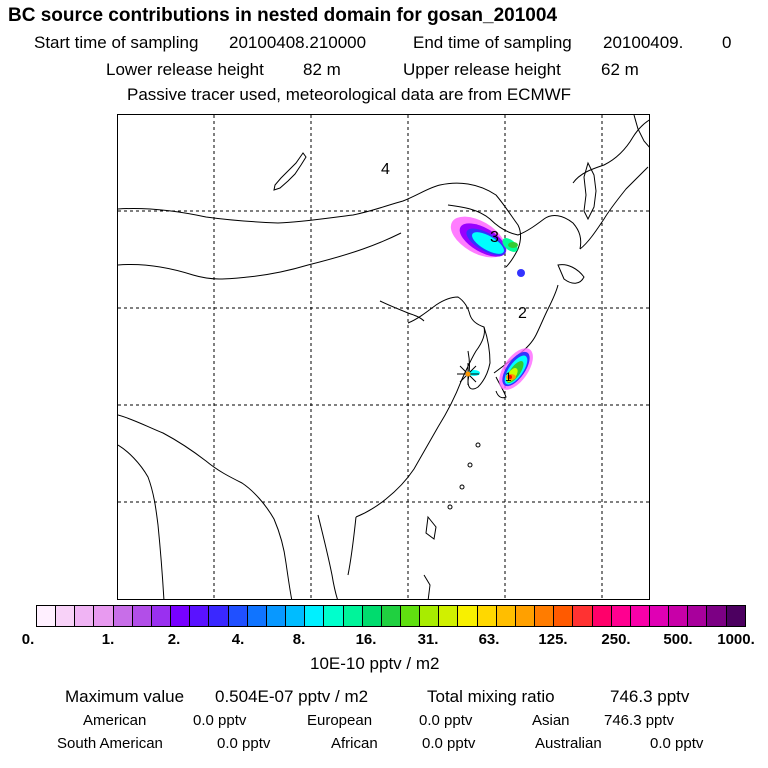 This screenshot has width=768, height=768. I want to click on asian-value: 746.3 pptv, so click(639, 720).